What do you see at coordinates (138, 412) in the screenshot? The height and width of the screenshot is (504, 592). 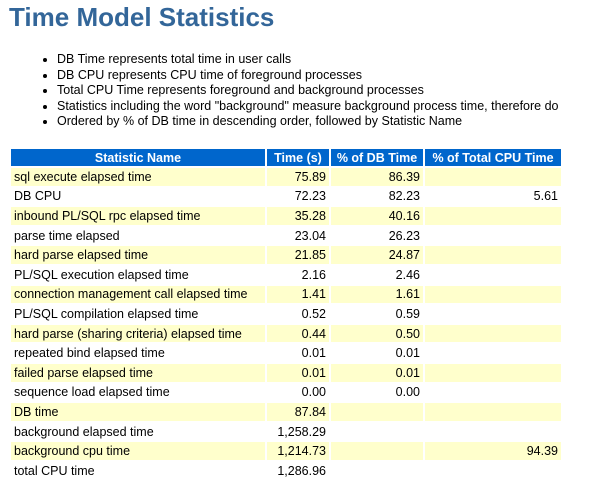 I see `statistic-name-cell: DB time` at bounding box center [138, 412].